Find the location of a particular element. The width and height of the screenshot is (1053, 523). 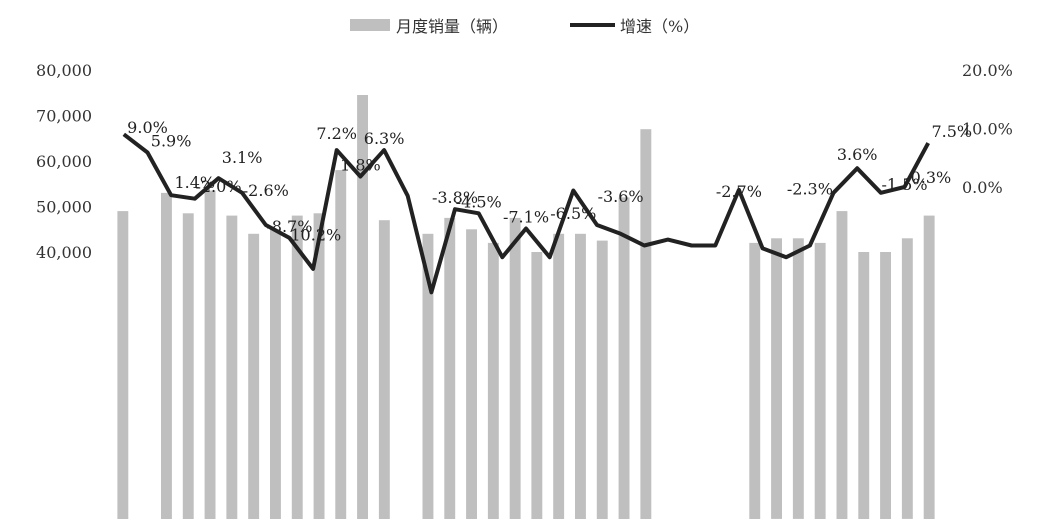

data-label: -0.3% is located at coordinates (928, 177).